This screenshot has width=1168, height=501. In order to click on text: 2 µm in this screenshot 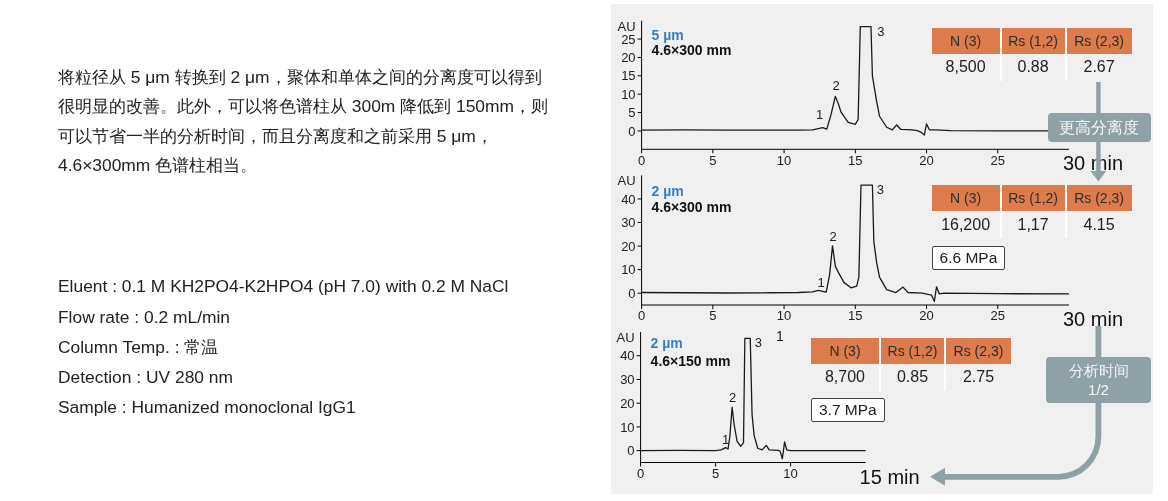, I will do `click(667, 191)`.